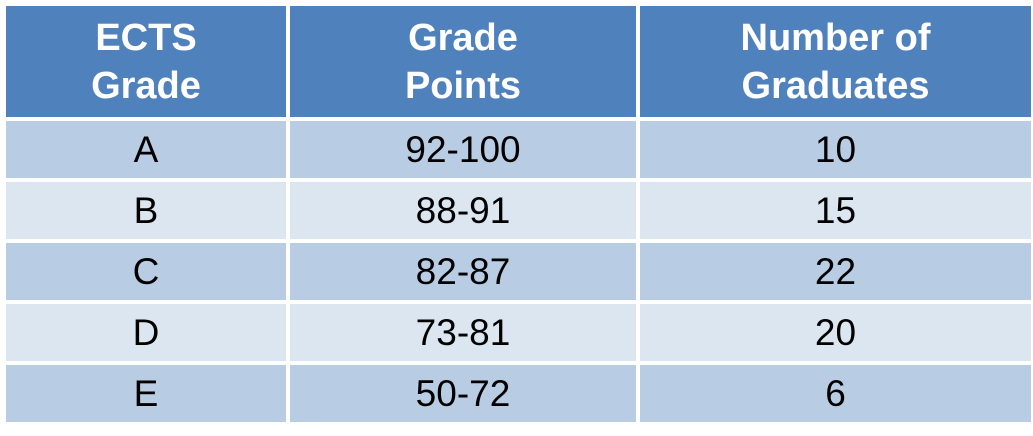 The image size is (1033, 436). What do you see at coordinates (463, 393) in the screenshot?
I see `cell-points: 50-72` at bounding box center [463, 393].